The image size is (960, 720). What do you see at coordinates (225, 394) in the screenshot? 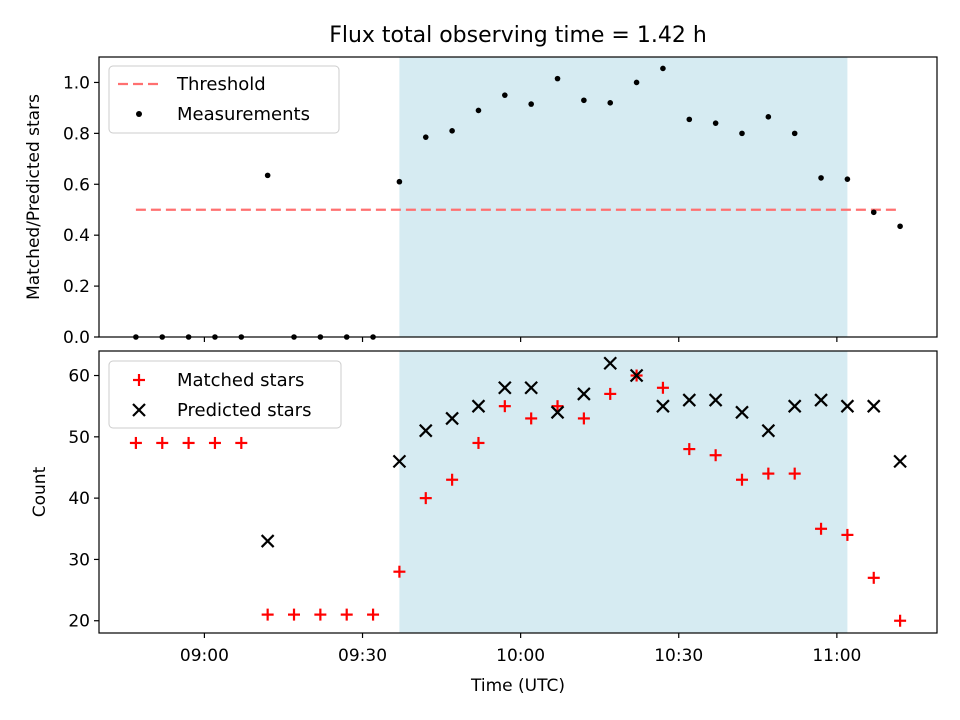
I see `bottom-legend: Matched stars Predicted stars` at bounding box center [225, 394].